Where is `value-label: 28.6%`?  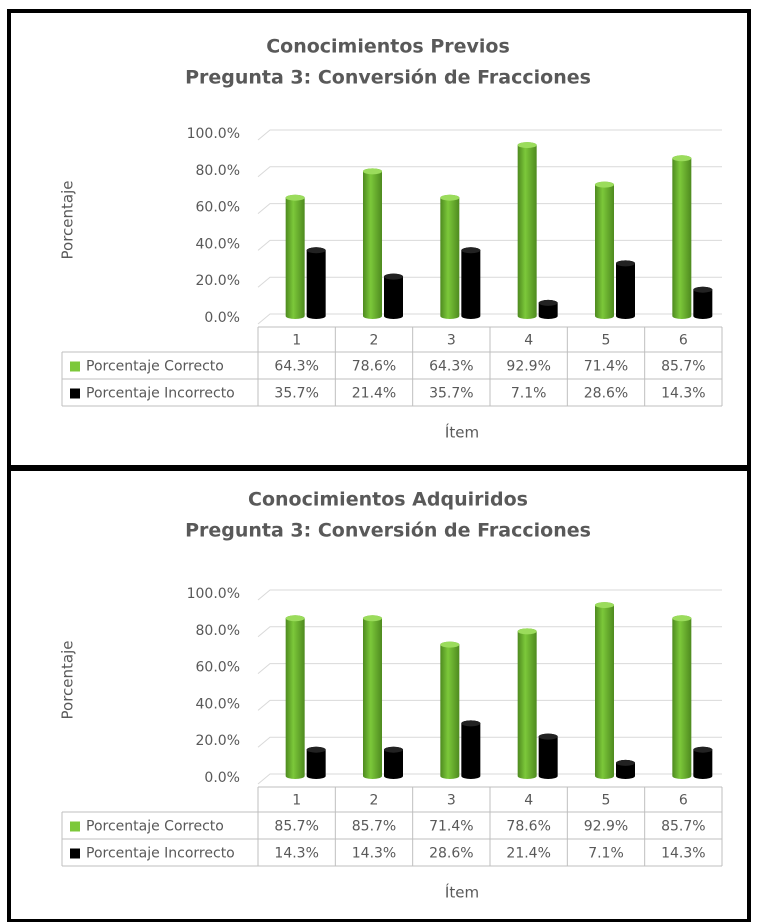
value-label: 28.6% is located at coordinates (606, 394).